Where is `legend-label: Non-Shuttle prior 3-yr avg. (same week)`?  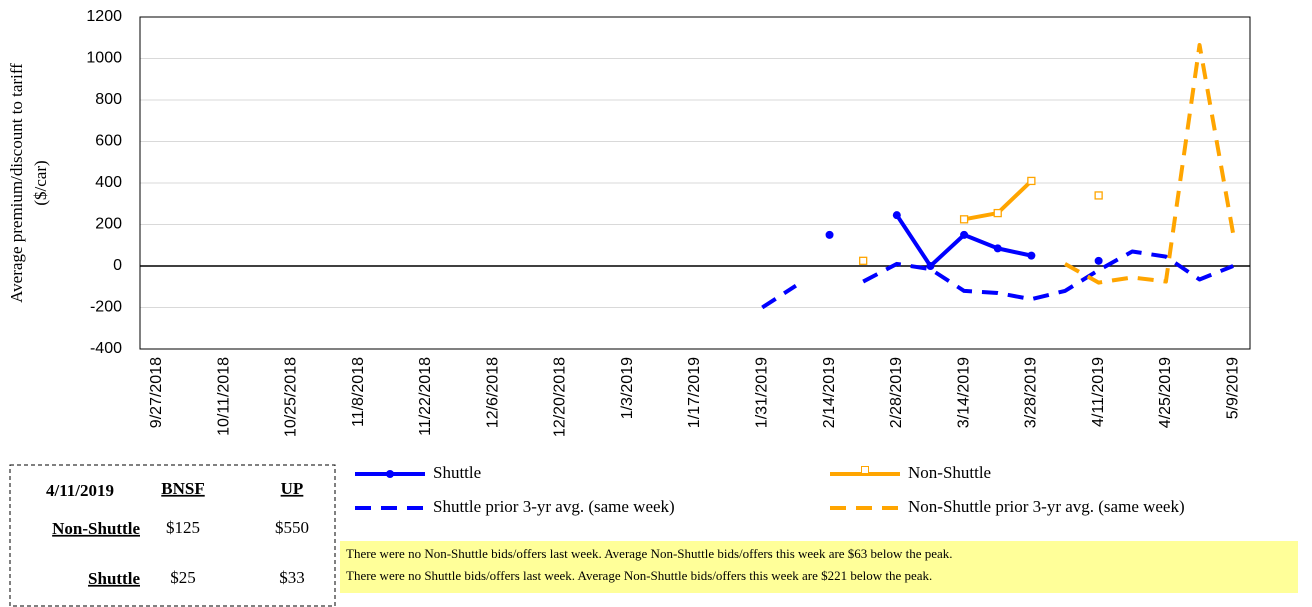
legend-label: Non-Shuttle prior 3-yr avg. (same week) is located at coordinates (1046, 506).